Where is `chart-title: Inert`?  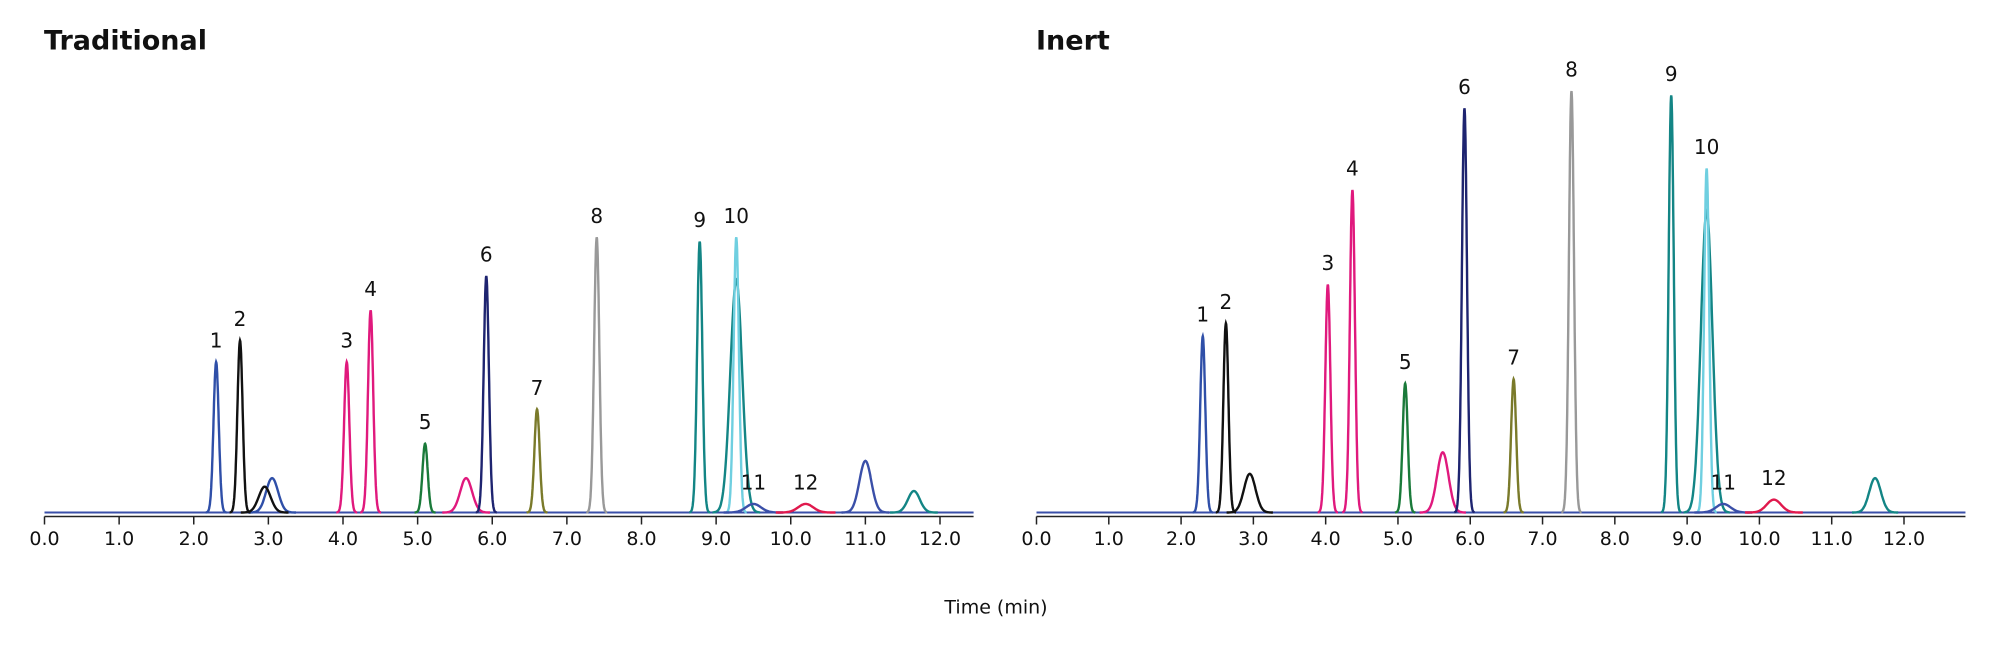 chart-title: Inert is located at coordinates (1073, 41).